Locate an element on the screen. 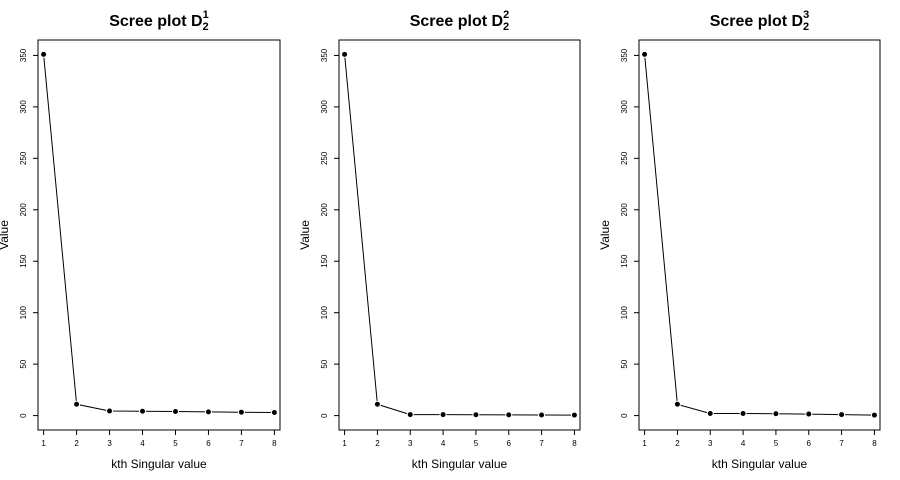 The height and width of the screenshot is (480, 900). chart-title-superscript: 1 is located at coordinates (206, 15).